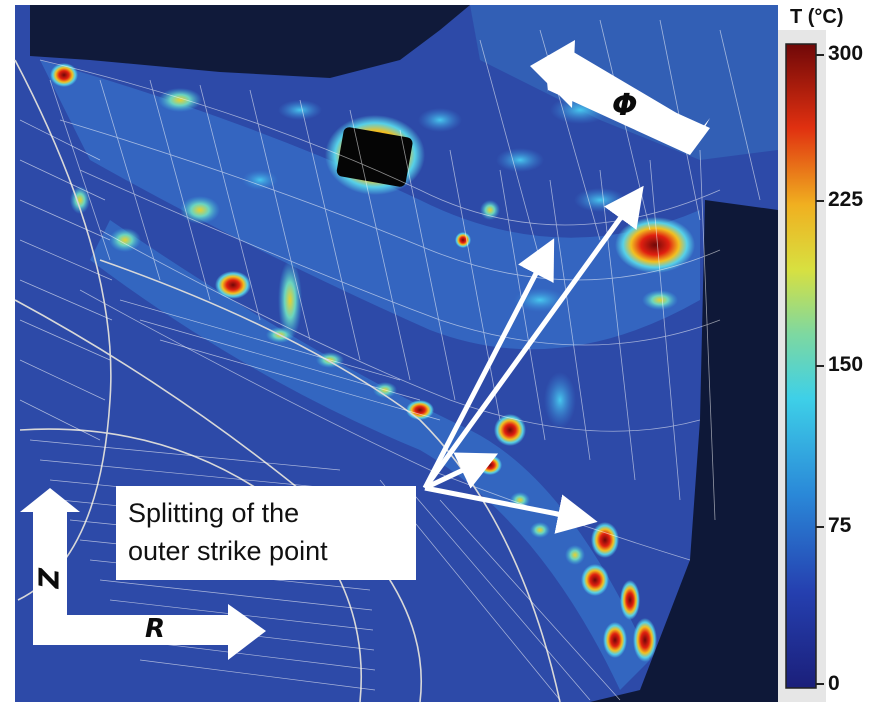 The image size is (885, 708). Describe the element at coordinates (846, 364) in the screenshot. I see `colorbar-tick-150: 150` at that location.